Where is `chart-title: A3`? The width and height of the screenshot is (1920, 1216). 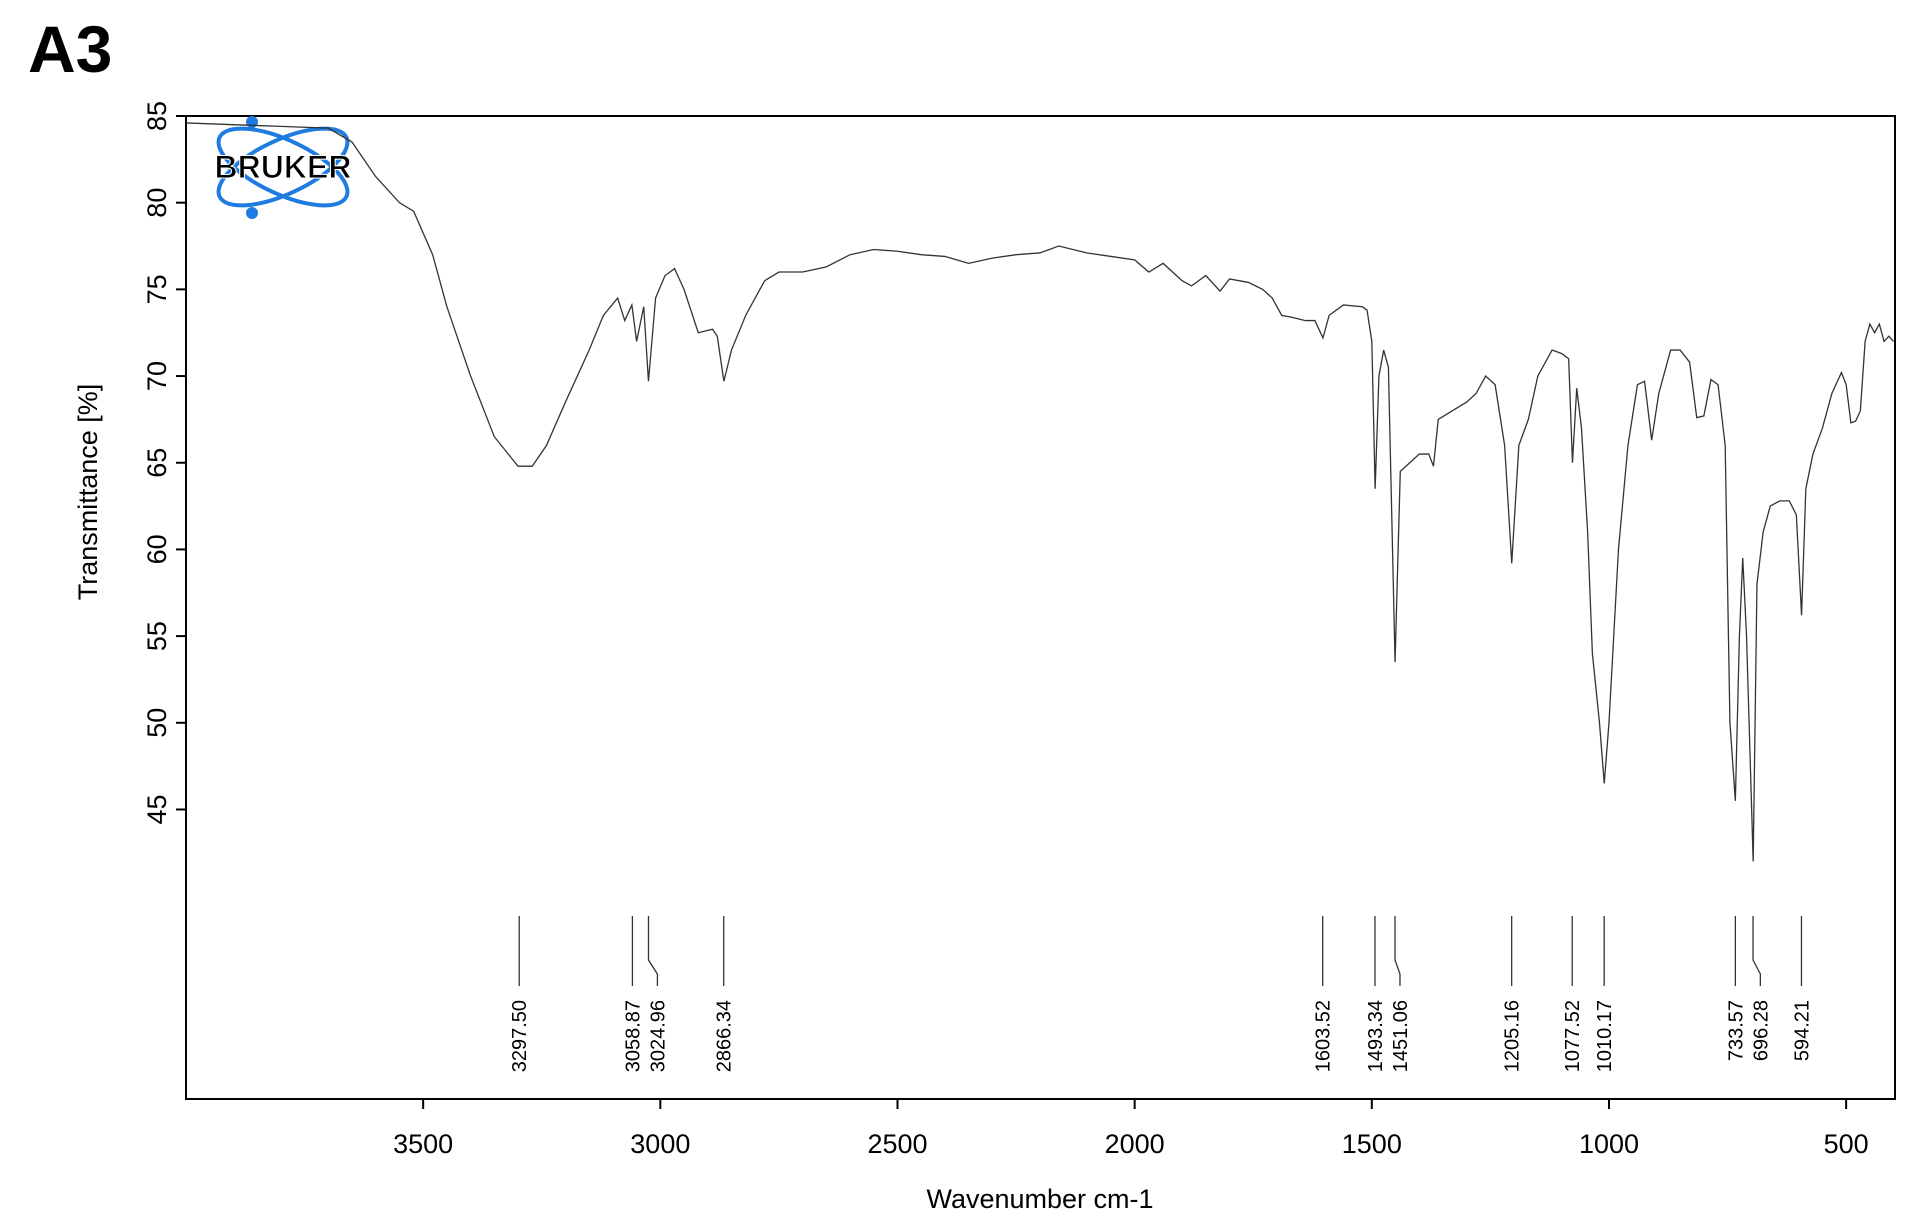 chart-title: A3 is located at coordinates (70, 49).